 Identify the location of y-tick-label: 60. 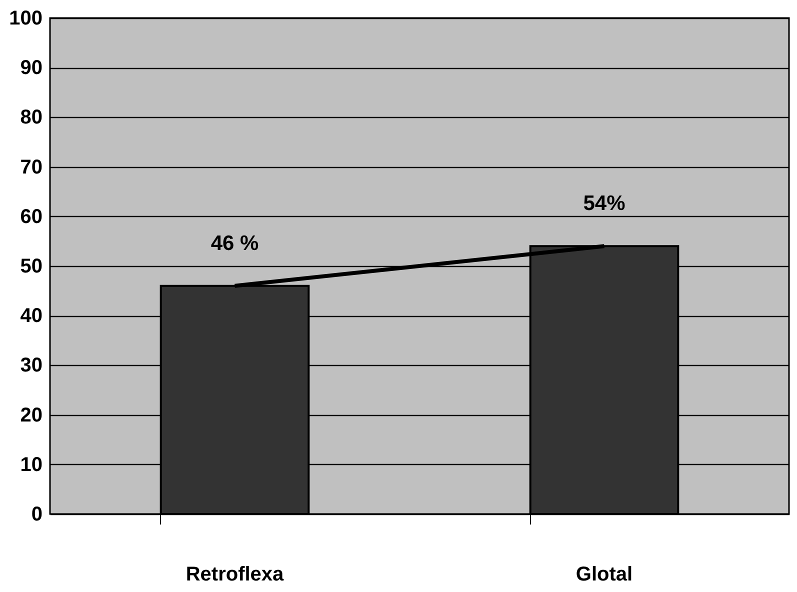
(31, 217).